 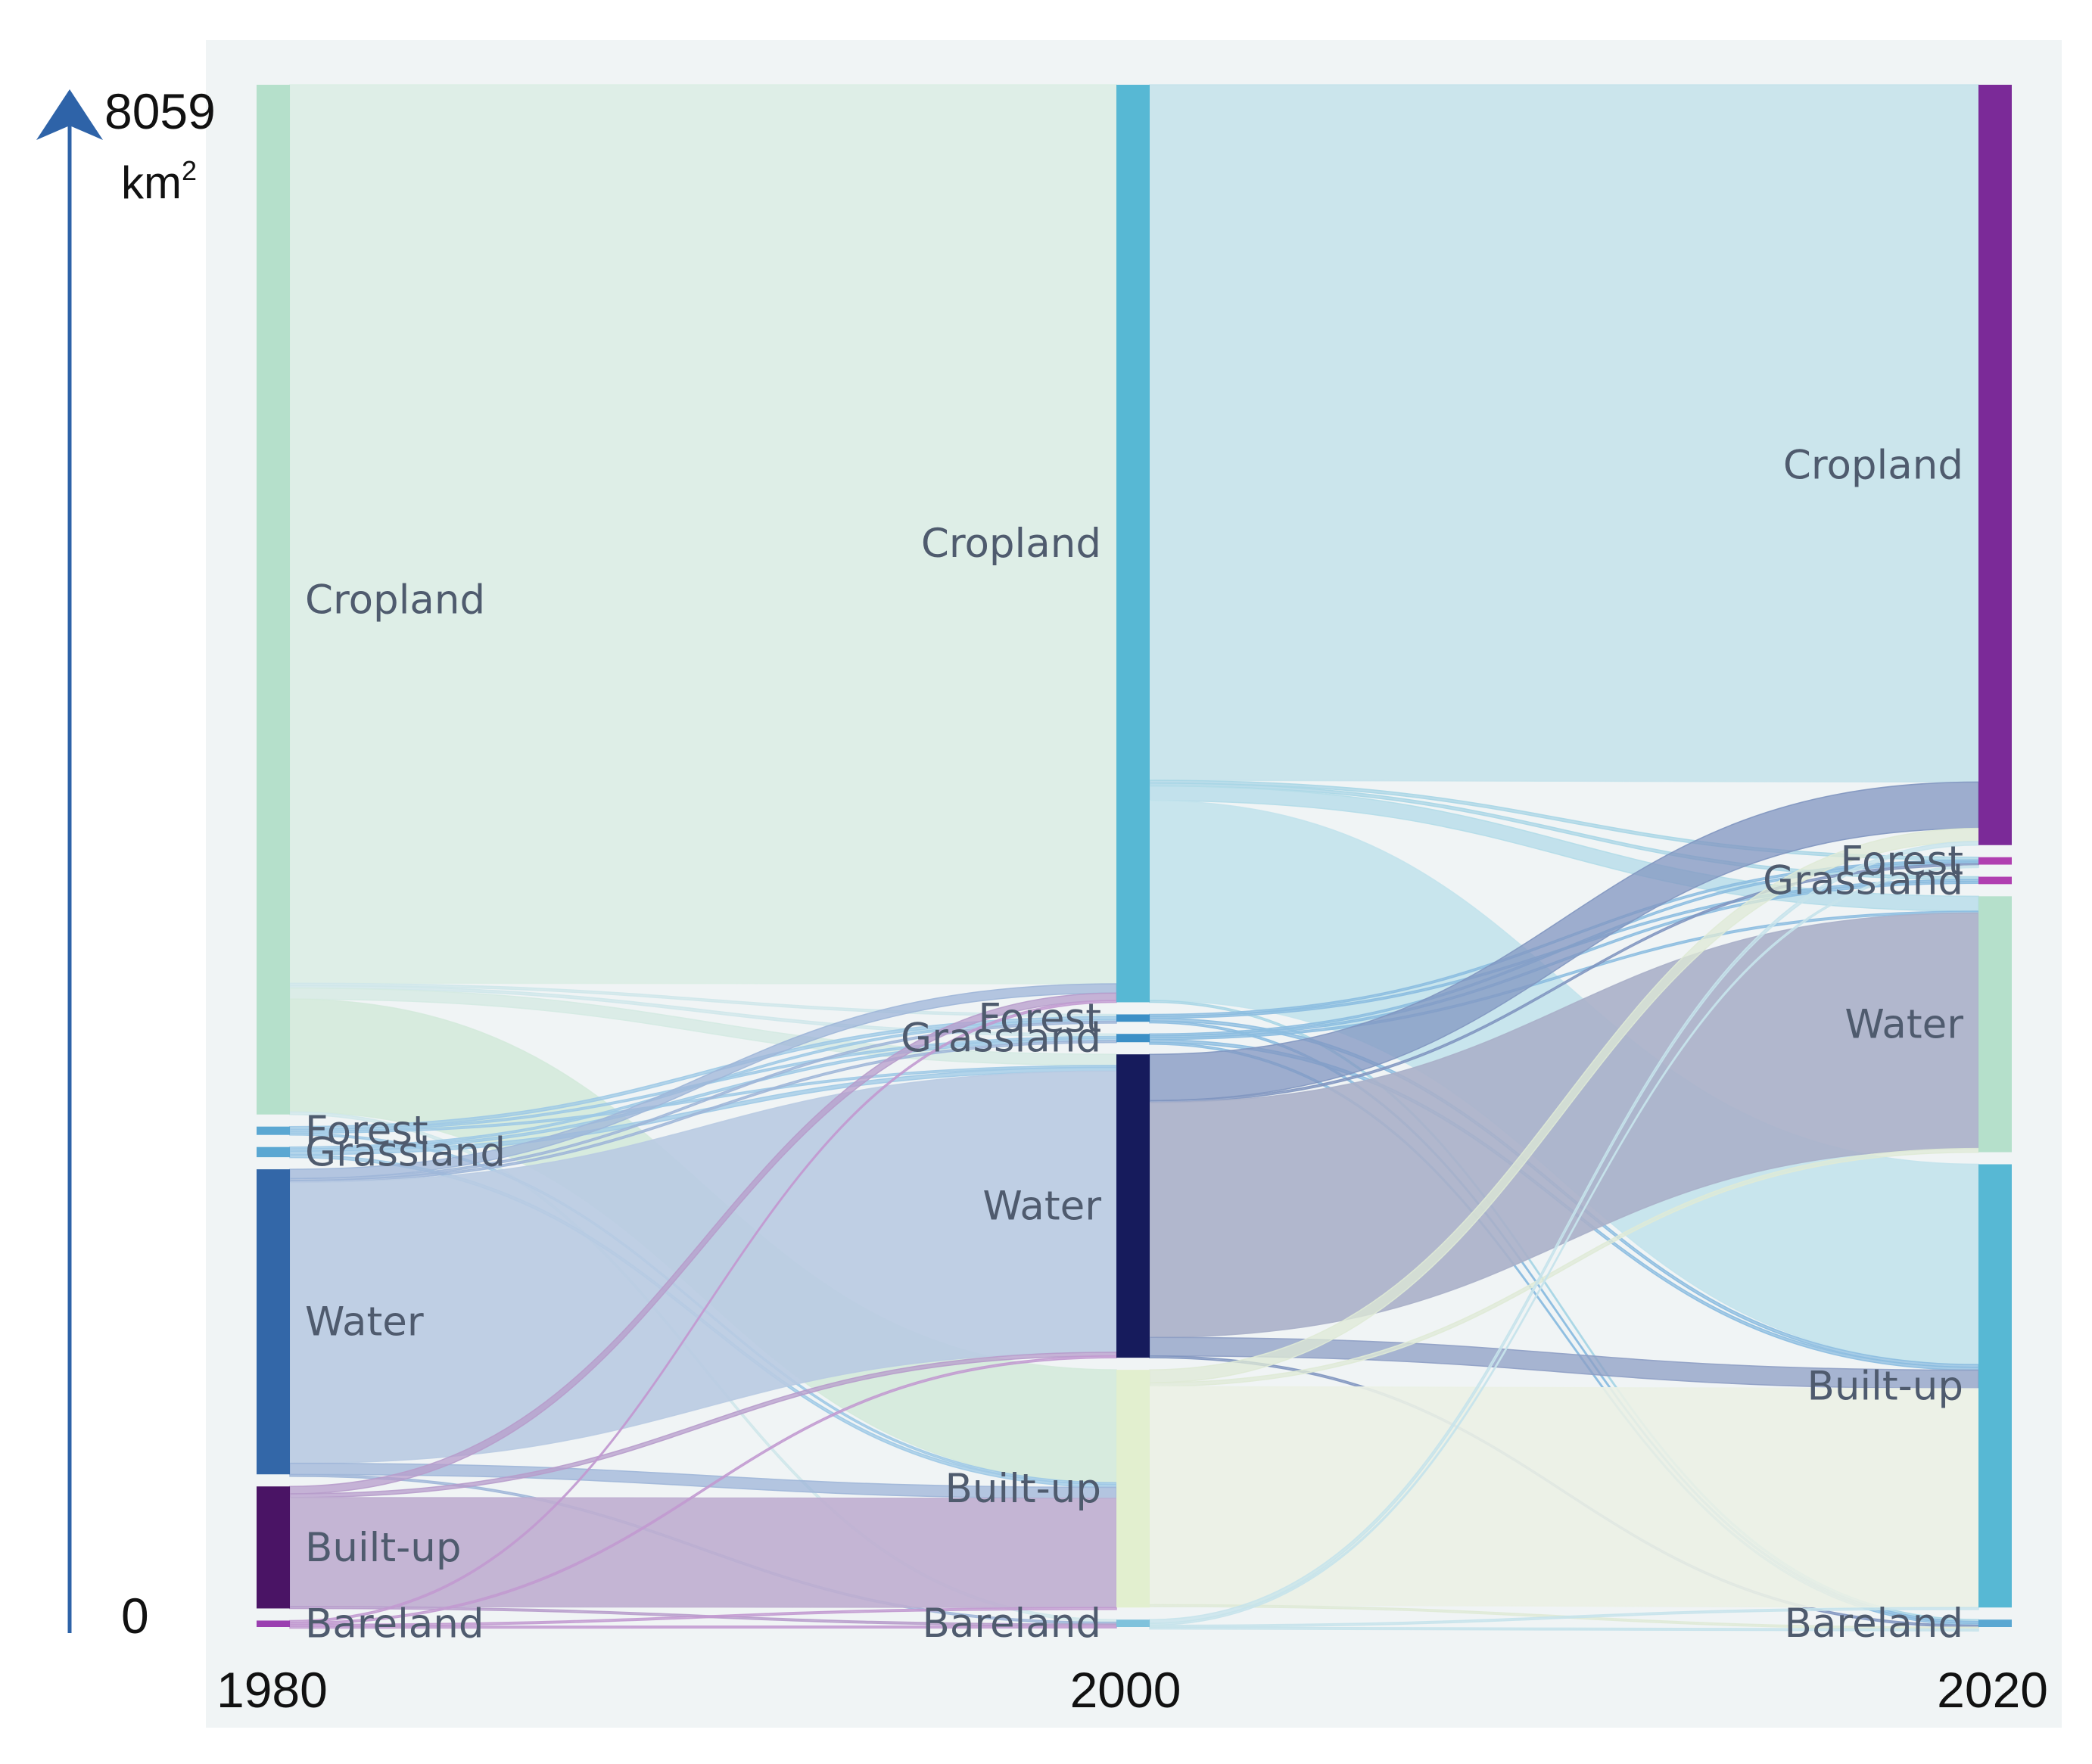 What do you see at coordinates (1133, 1206) in the screenshot?
I see `node-water-2000` at bounding box center [1133, 1206].